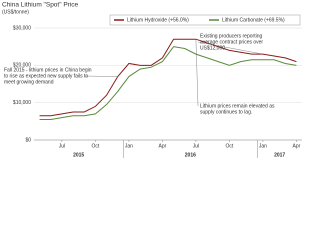 This screenshot has height=240, width=320. I want to click on year-label: 2016, so click(190, 155).